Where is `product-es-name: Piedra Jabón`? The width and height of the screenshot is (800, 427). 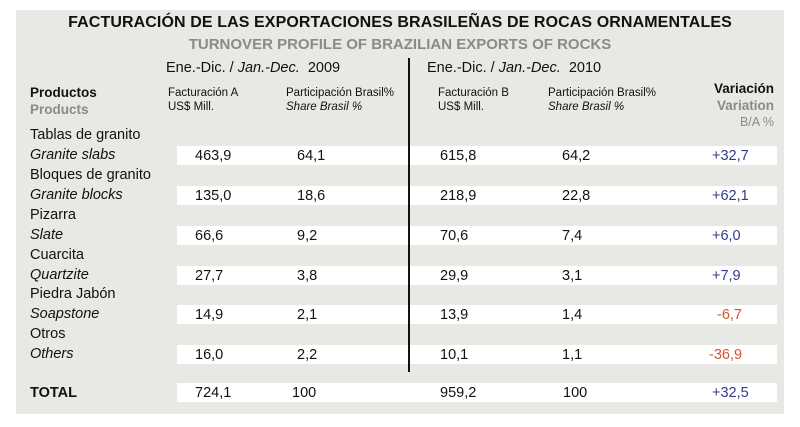 product-es-name: Piedra Jabón is located at coordinates (73, 294).